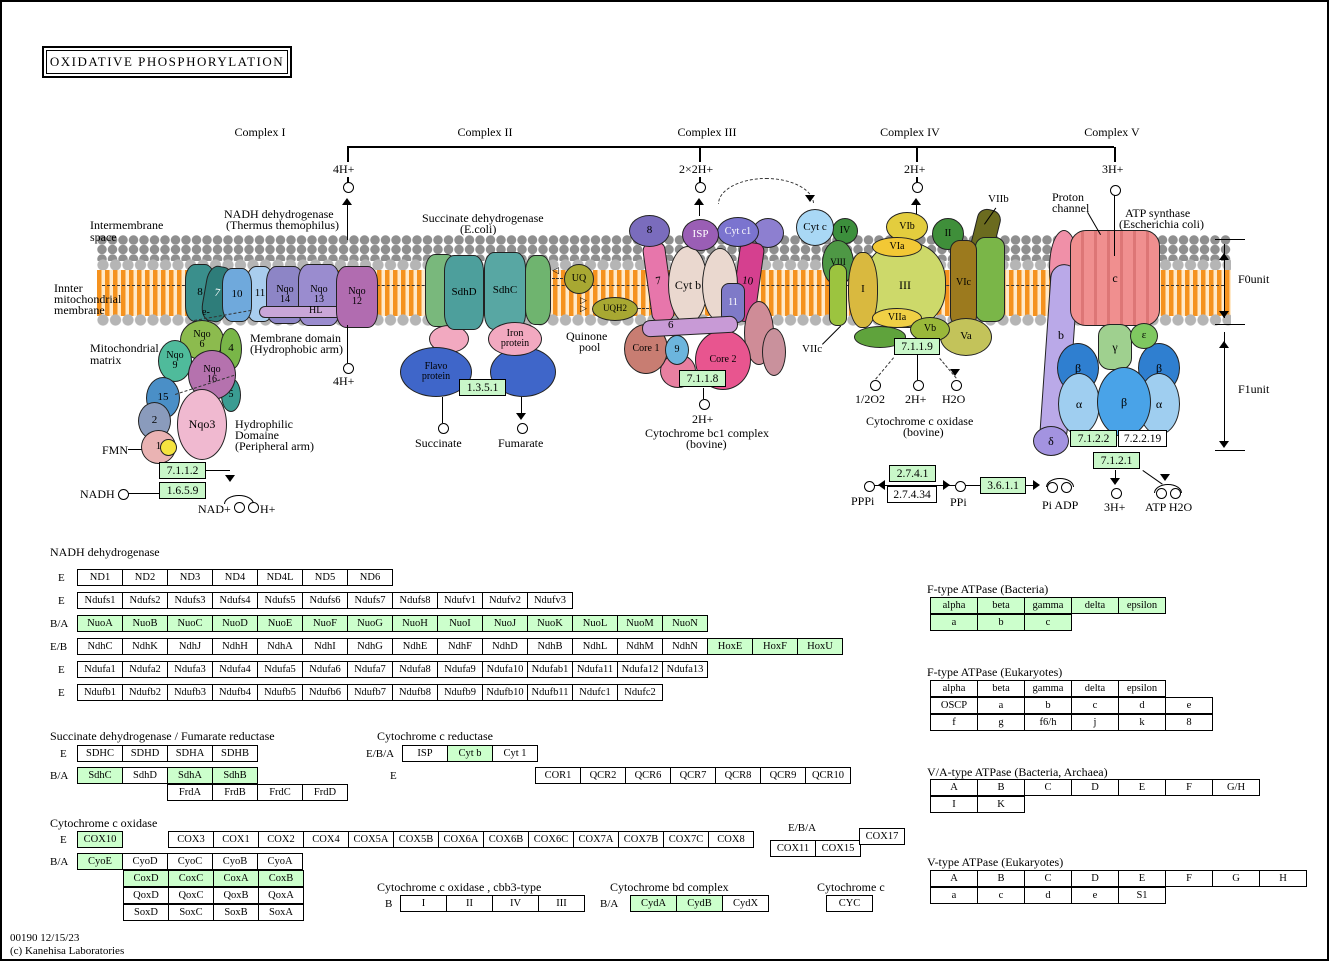 The width and height of the screenshot is (1329, 961). I want to click on gene-cell-ndhe: NdhE, so click(415, 646).